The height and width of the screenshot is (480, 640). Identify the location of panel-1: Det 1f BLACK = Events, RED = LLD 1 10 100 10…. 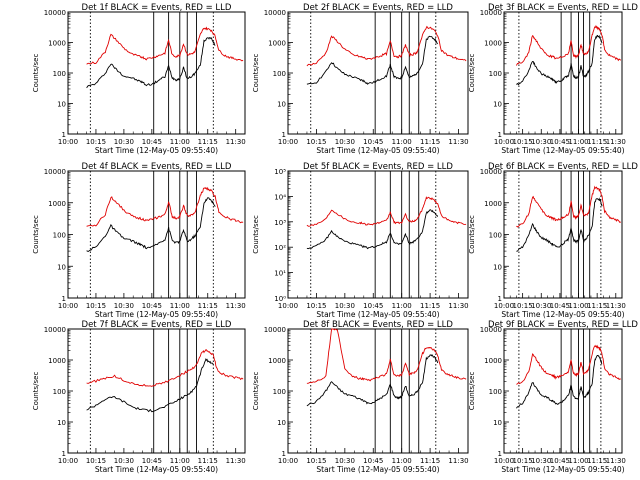
(139, 79).